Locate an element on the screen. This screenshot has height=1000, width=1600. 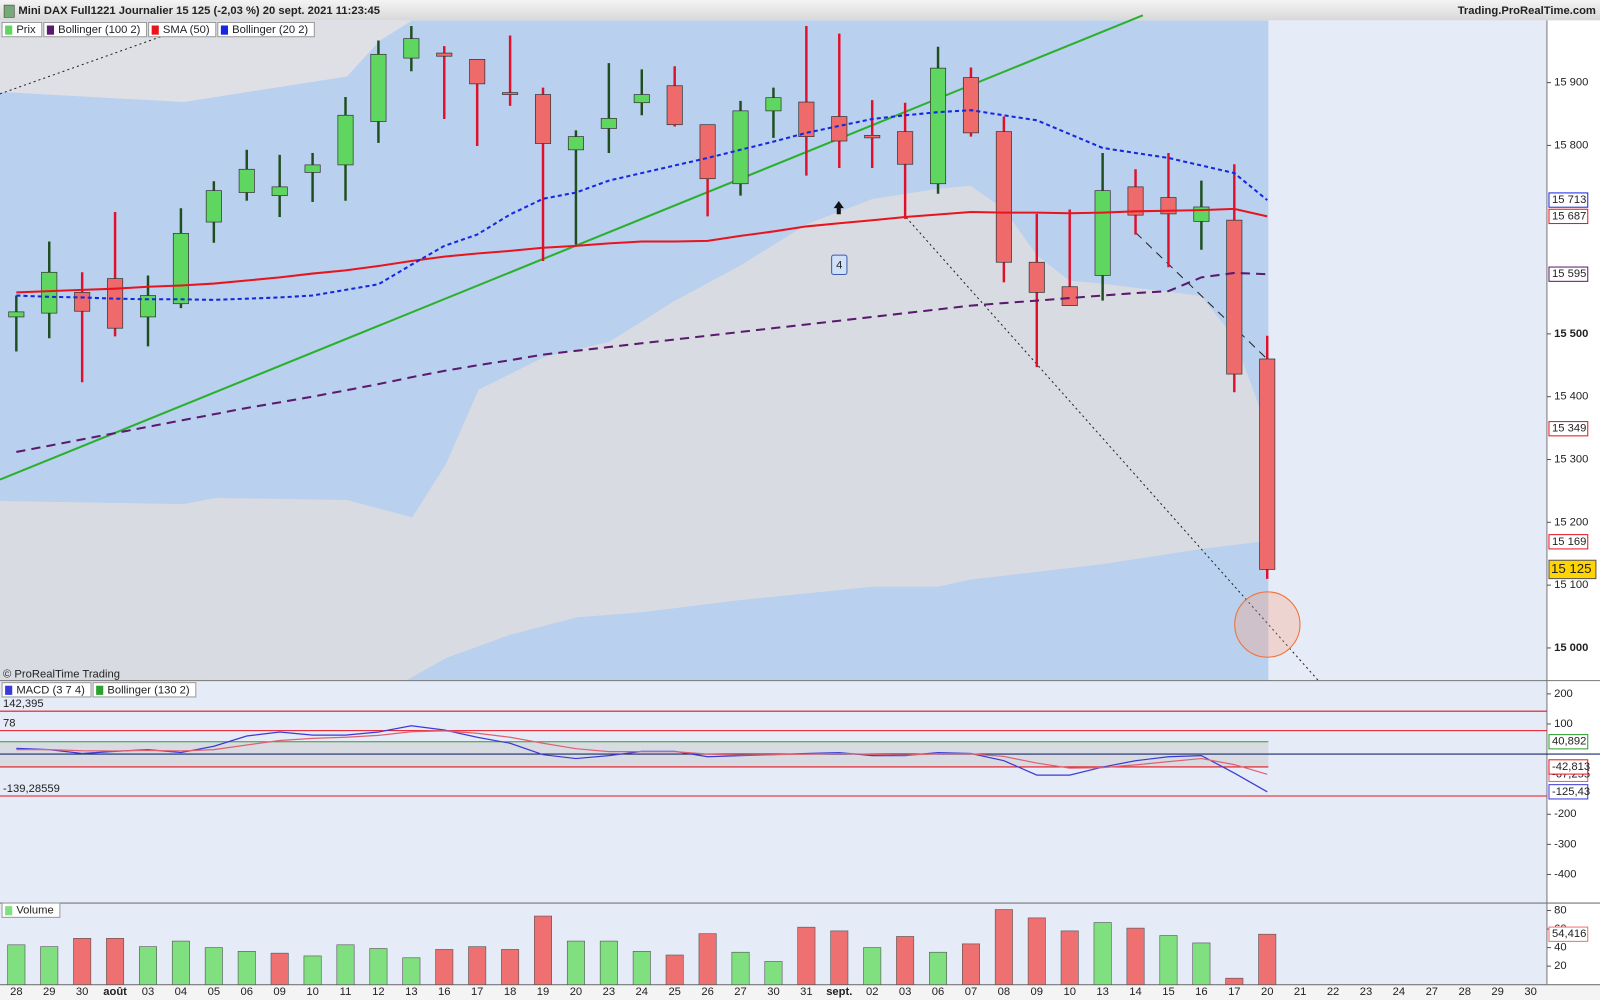
macd-line is located at coordinates (642, 752).